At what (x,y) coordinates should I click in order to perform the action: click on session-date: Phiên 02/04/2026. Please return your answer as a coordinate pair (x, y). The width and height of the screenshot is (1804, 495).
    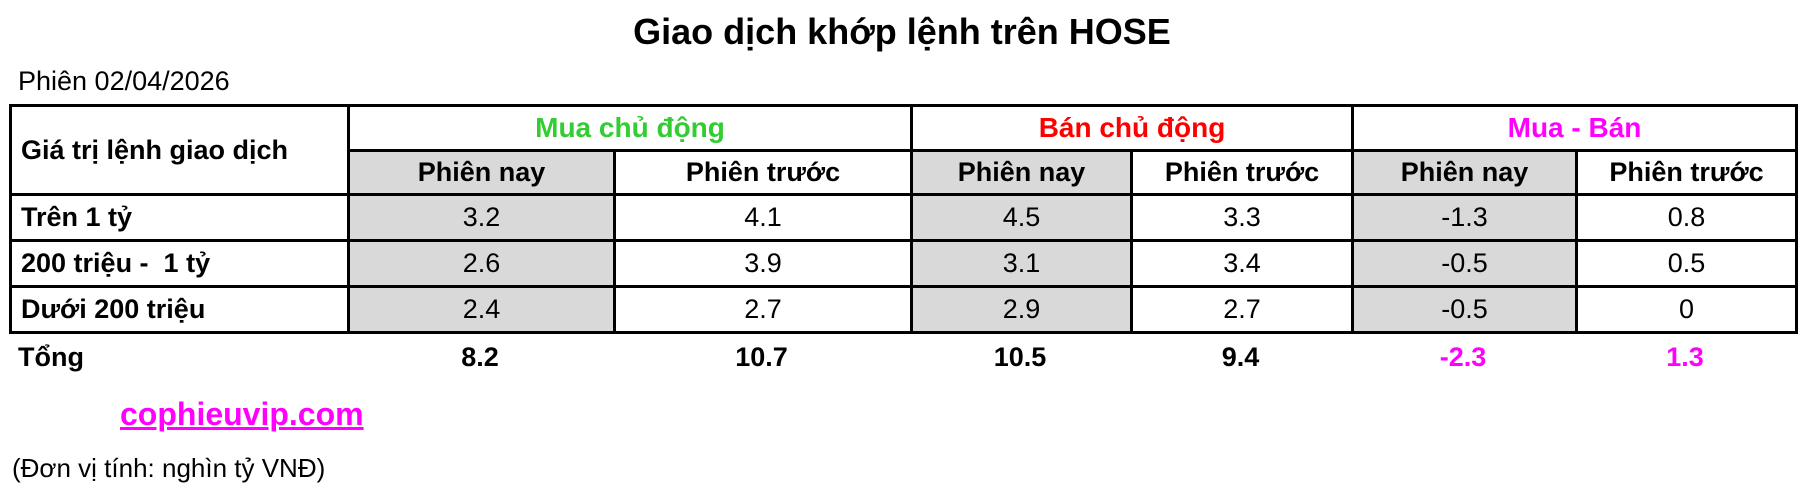
    Looking at the image, I should click on (124, 81).